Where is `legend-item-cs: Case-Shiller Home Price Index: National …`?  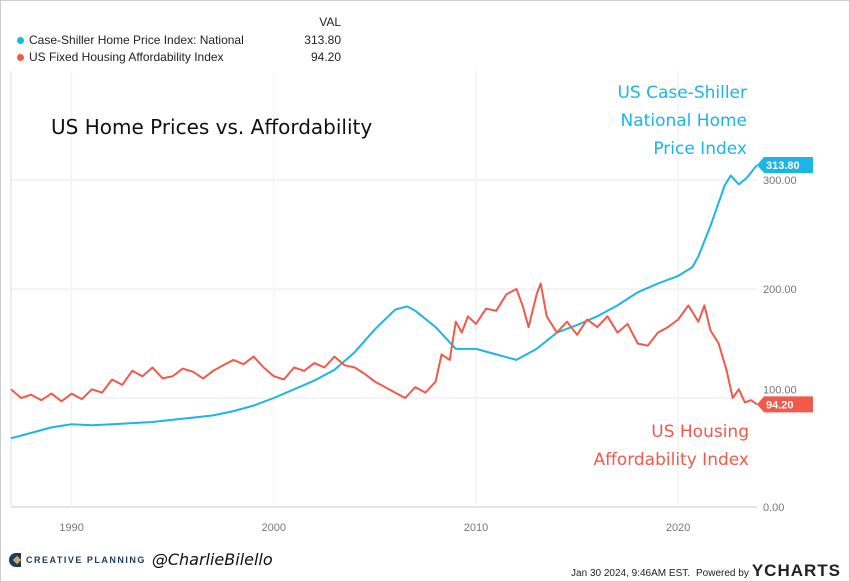
legend-item-cs: Case-Shiller Home Price Index: National … is located at coordinates (179, 40).